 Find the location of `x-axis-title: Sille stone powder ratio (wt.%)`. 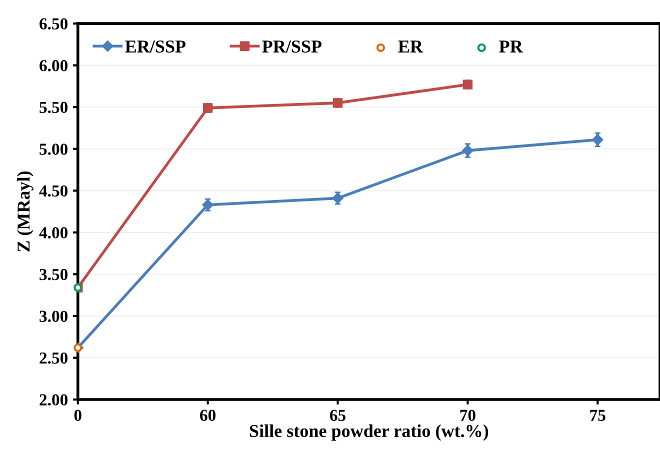

x-axis-title: Sille stone powder ratio (wt.%) is located at coordinates (369, 432).